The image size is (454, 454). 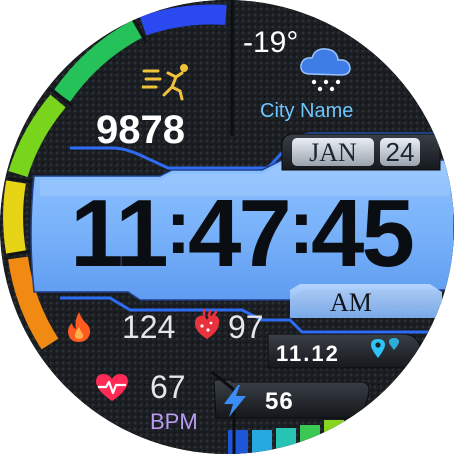 What do you see at coordinates (307, 111) in the screenshot?
I see `city-name: City Name` at bounding box center [307, 111].